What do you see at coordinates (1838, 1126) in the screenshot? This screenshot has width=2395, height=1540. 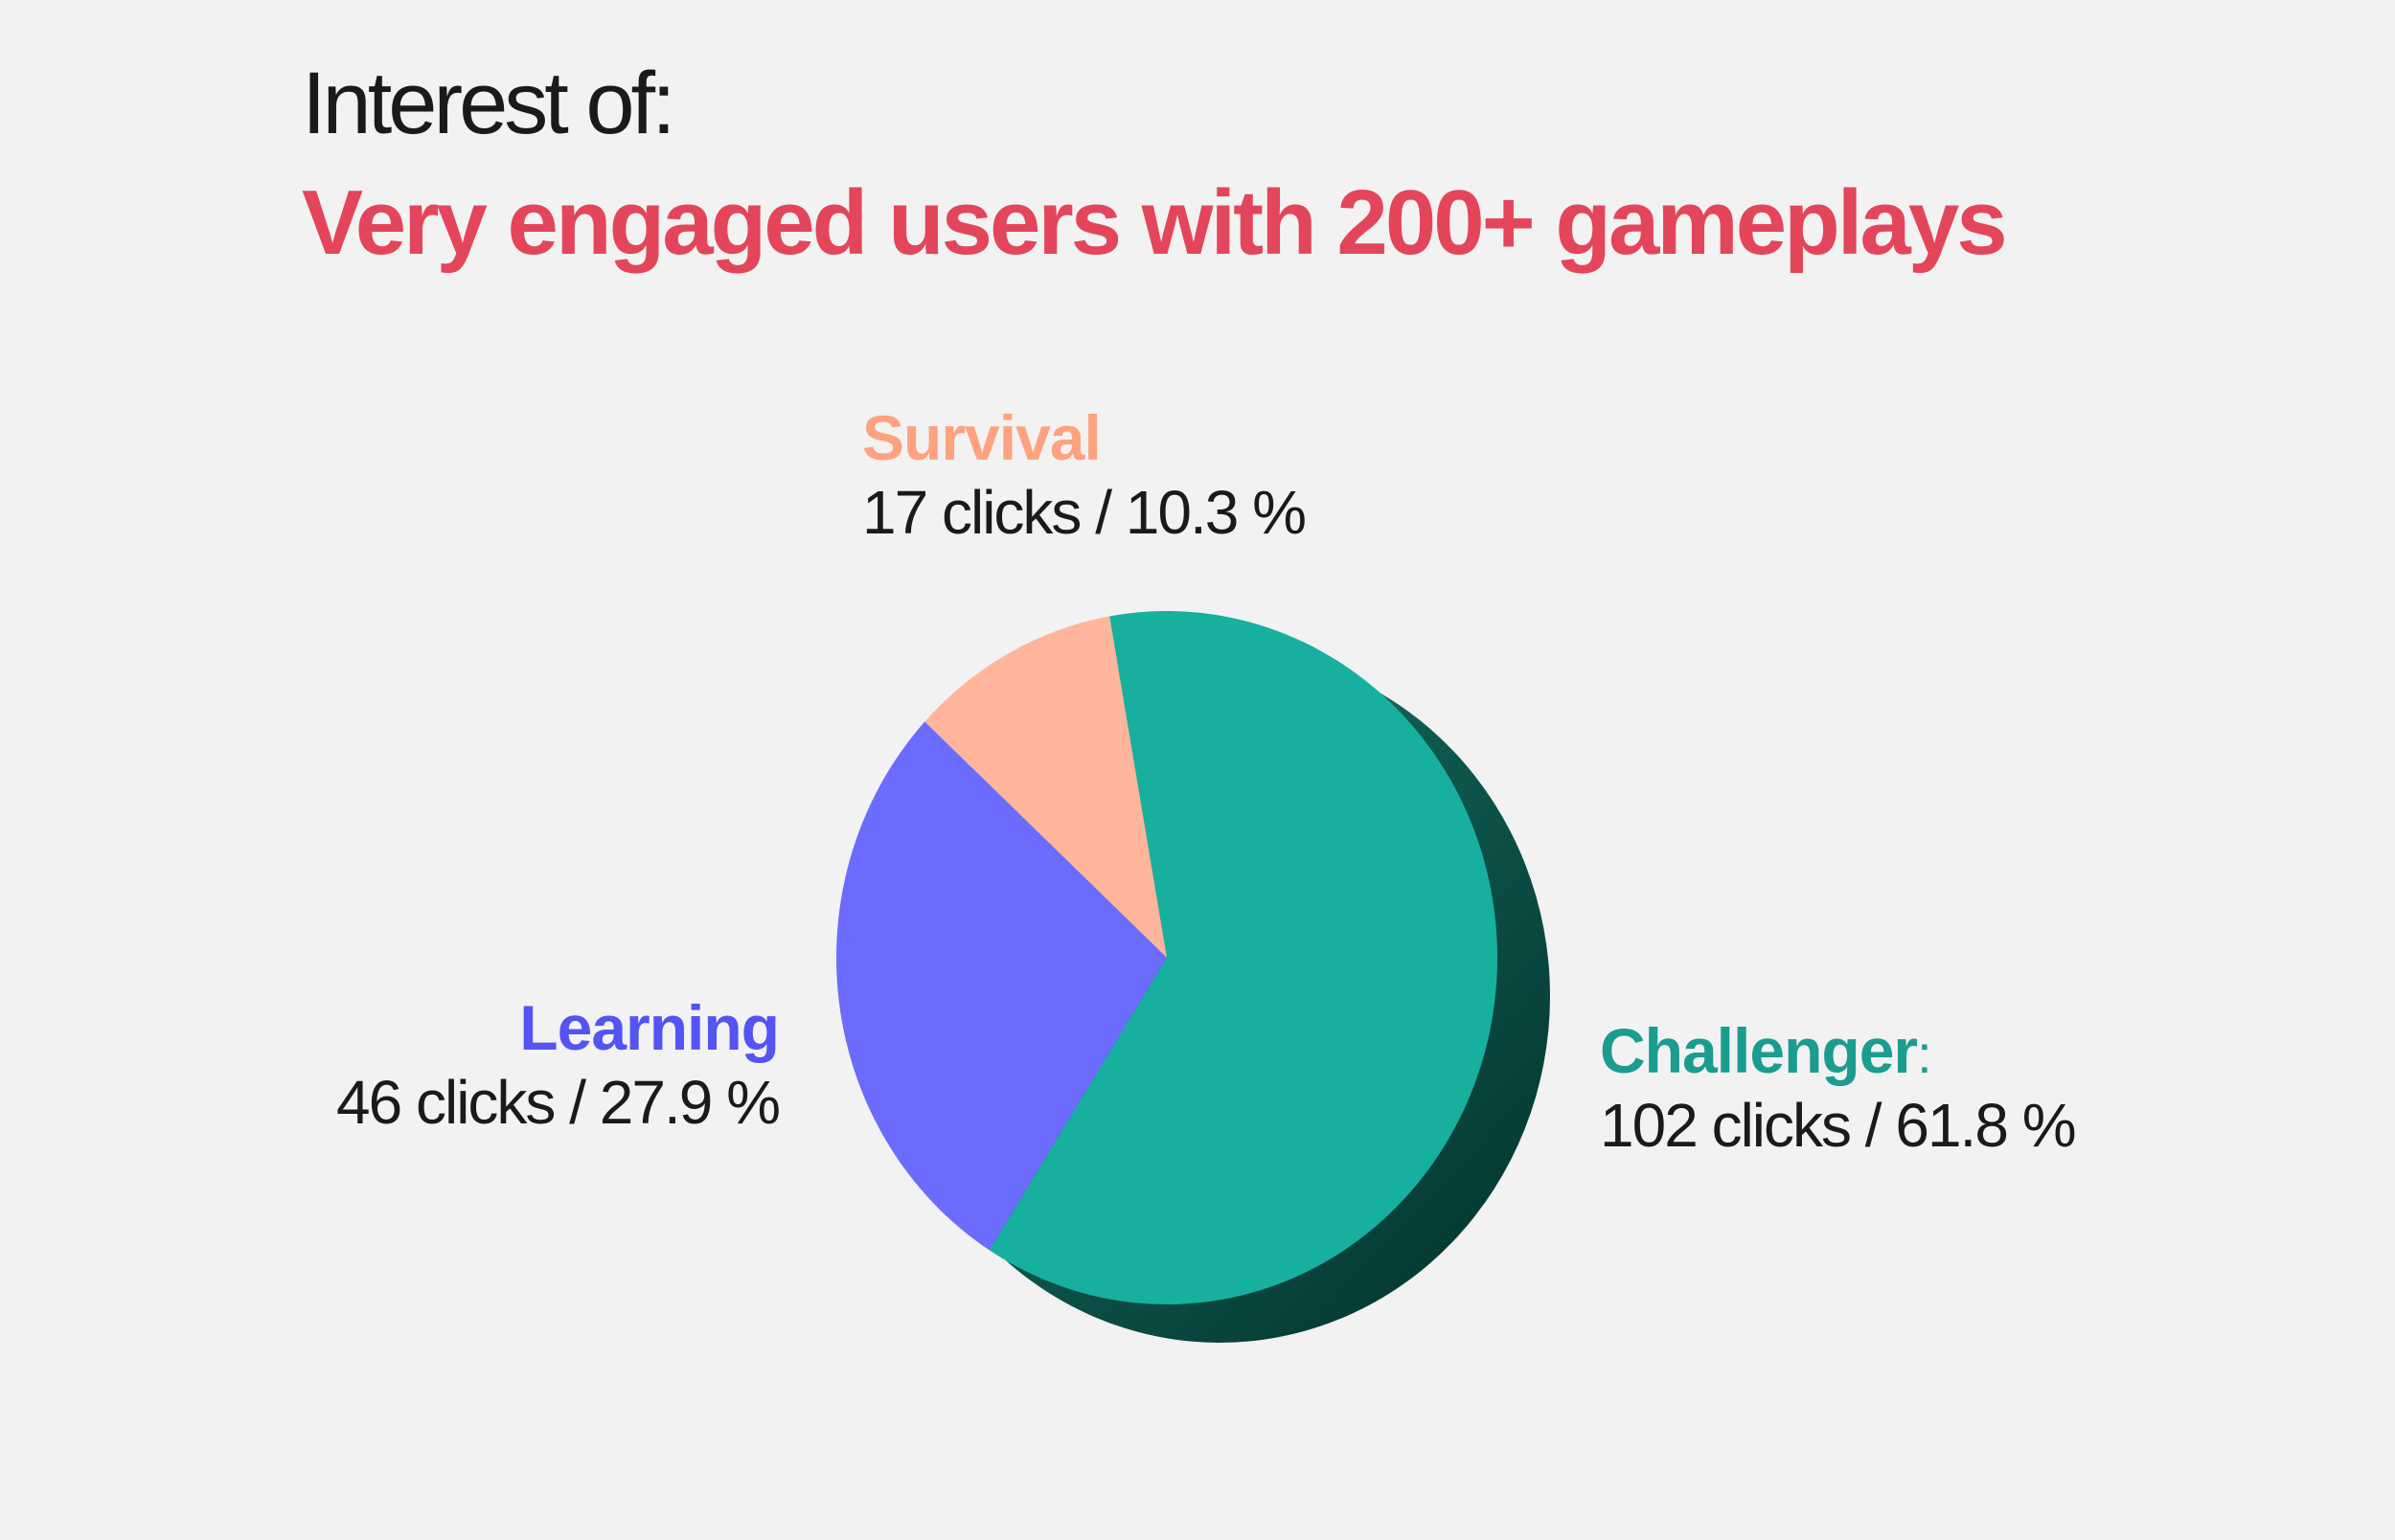 I see `slice-value-challenger: 102 clicks / 61.8 %` at bounding box center [1838, 1126].